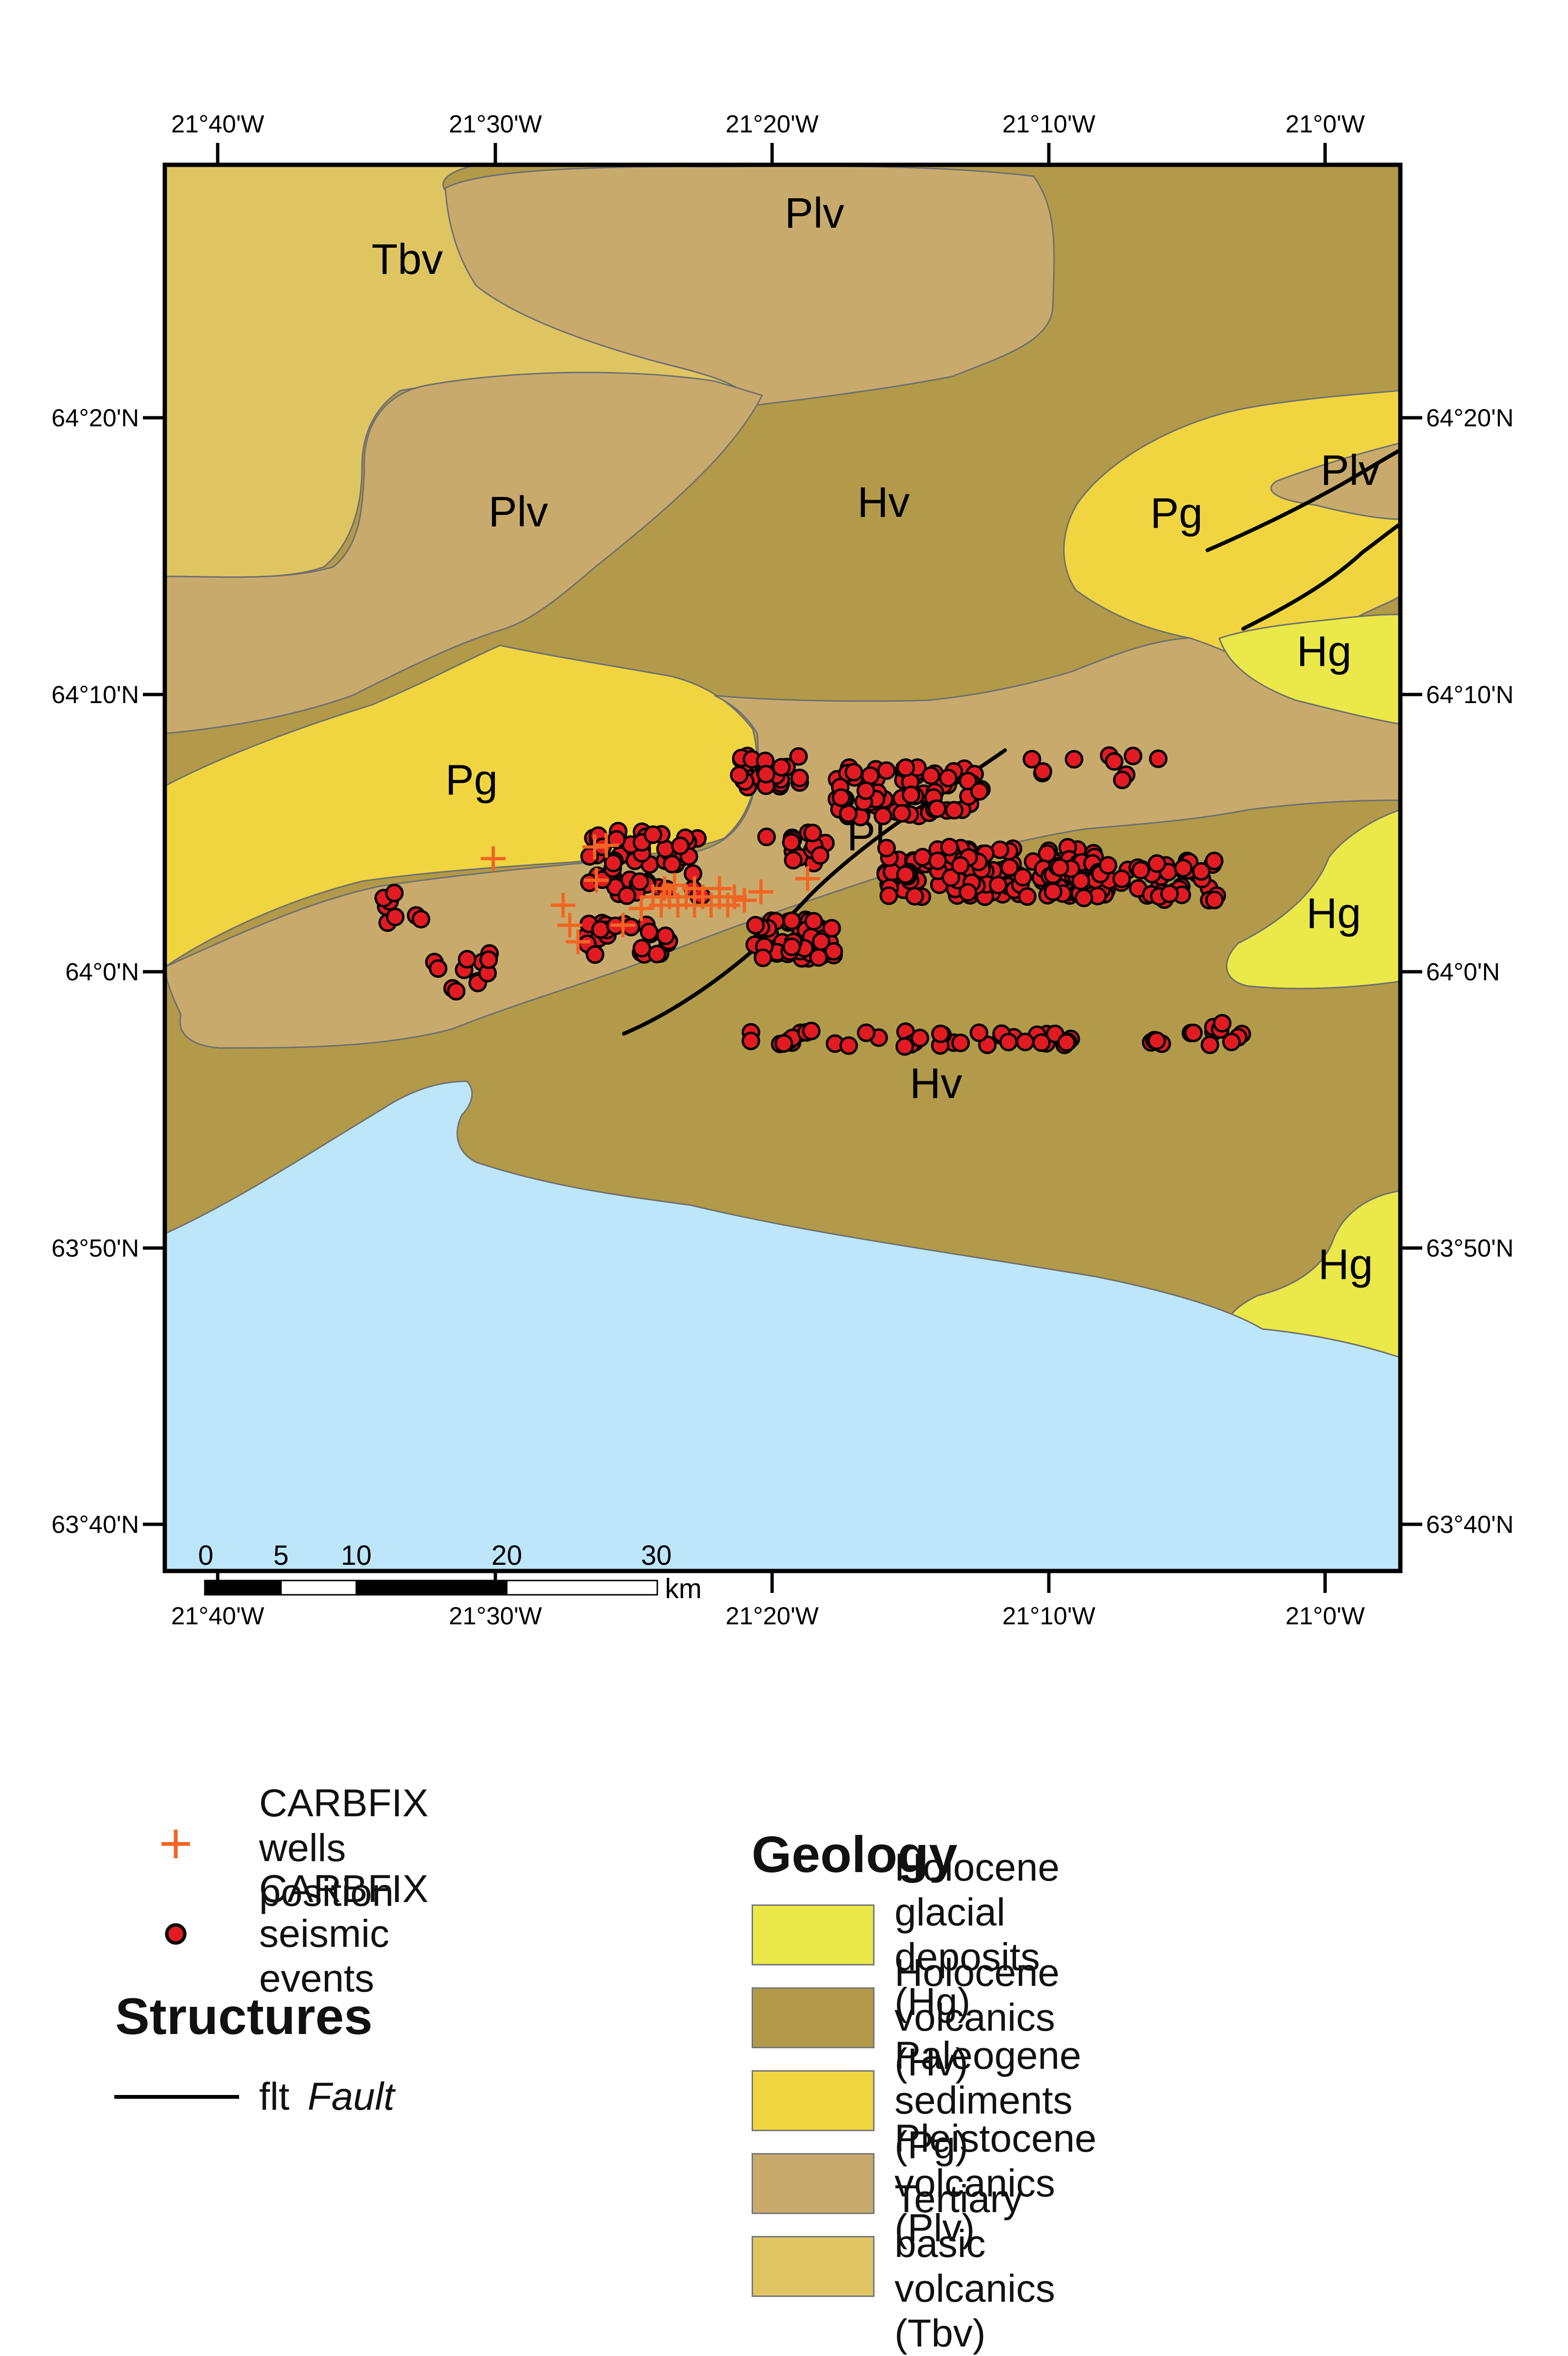 This screenshot has height=2356, width=1568. Describe the element at coordinates (1326, 1616) in the screenshot. I see `lon-label-bottom: 21°0'W` at that location.